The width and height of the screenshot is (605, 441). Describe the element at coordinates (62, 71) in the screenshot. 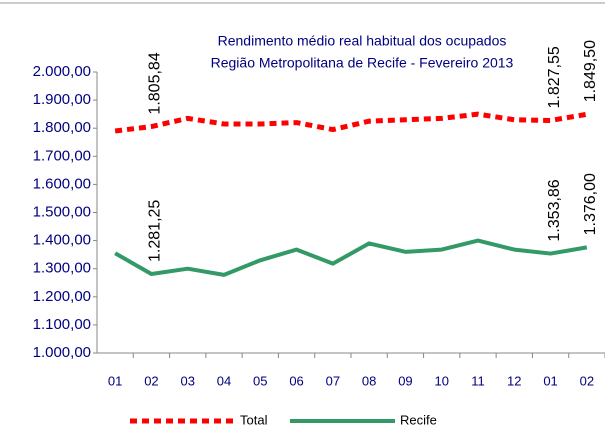

I see `y-tick-label: 2.000,00` at that location.